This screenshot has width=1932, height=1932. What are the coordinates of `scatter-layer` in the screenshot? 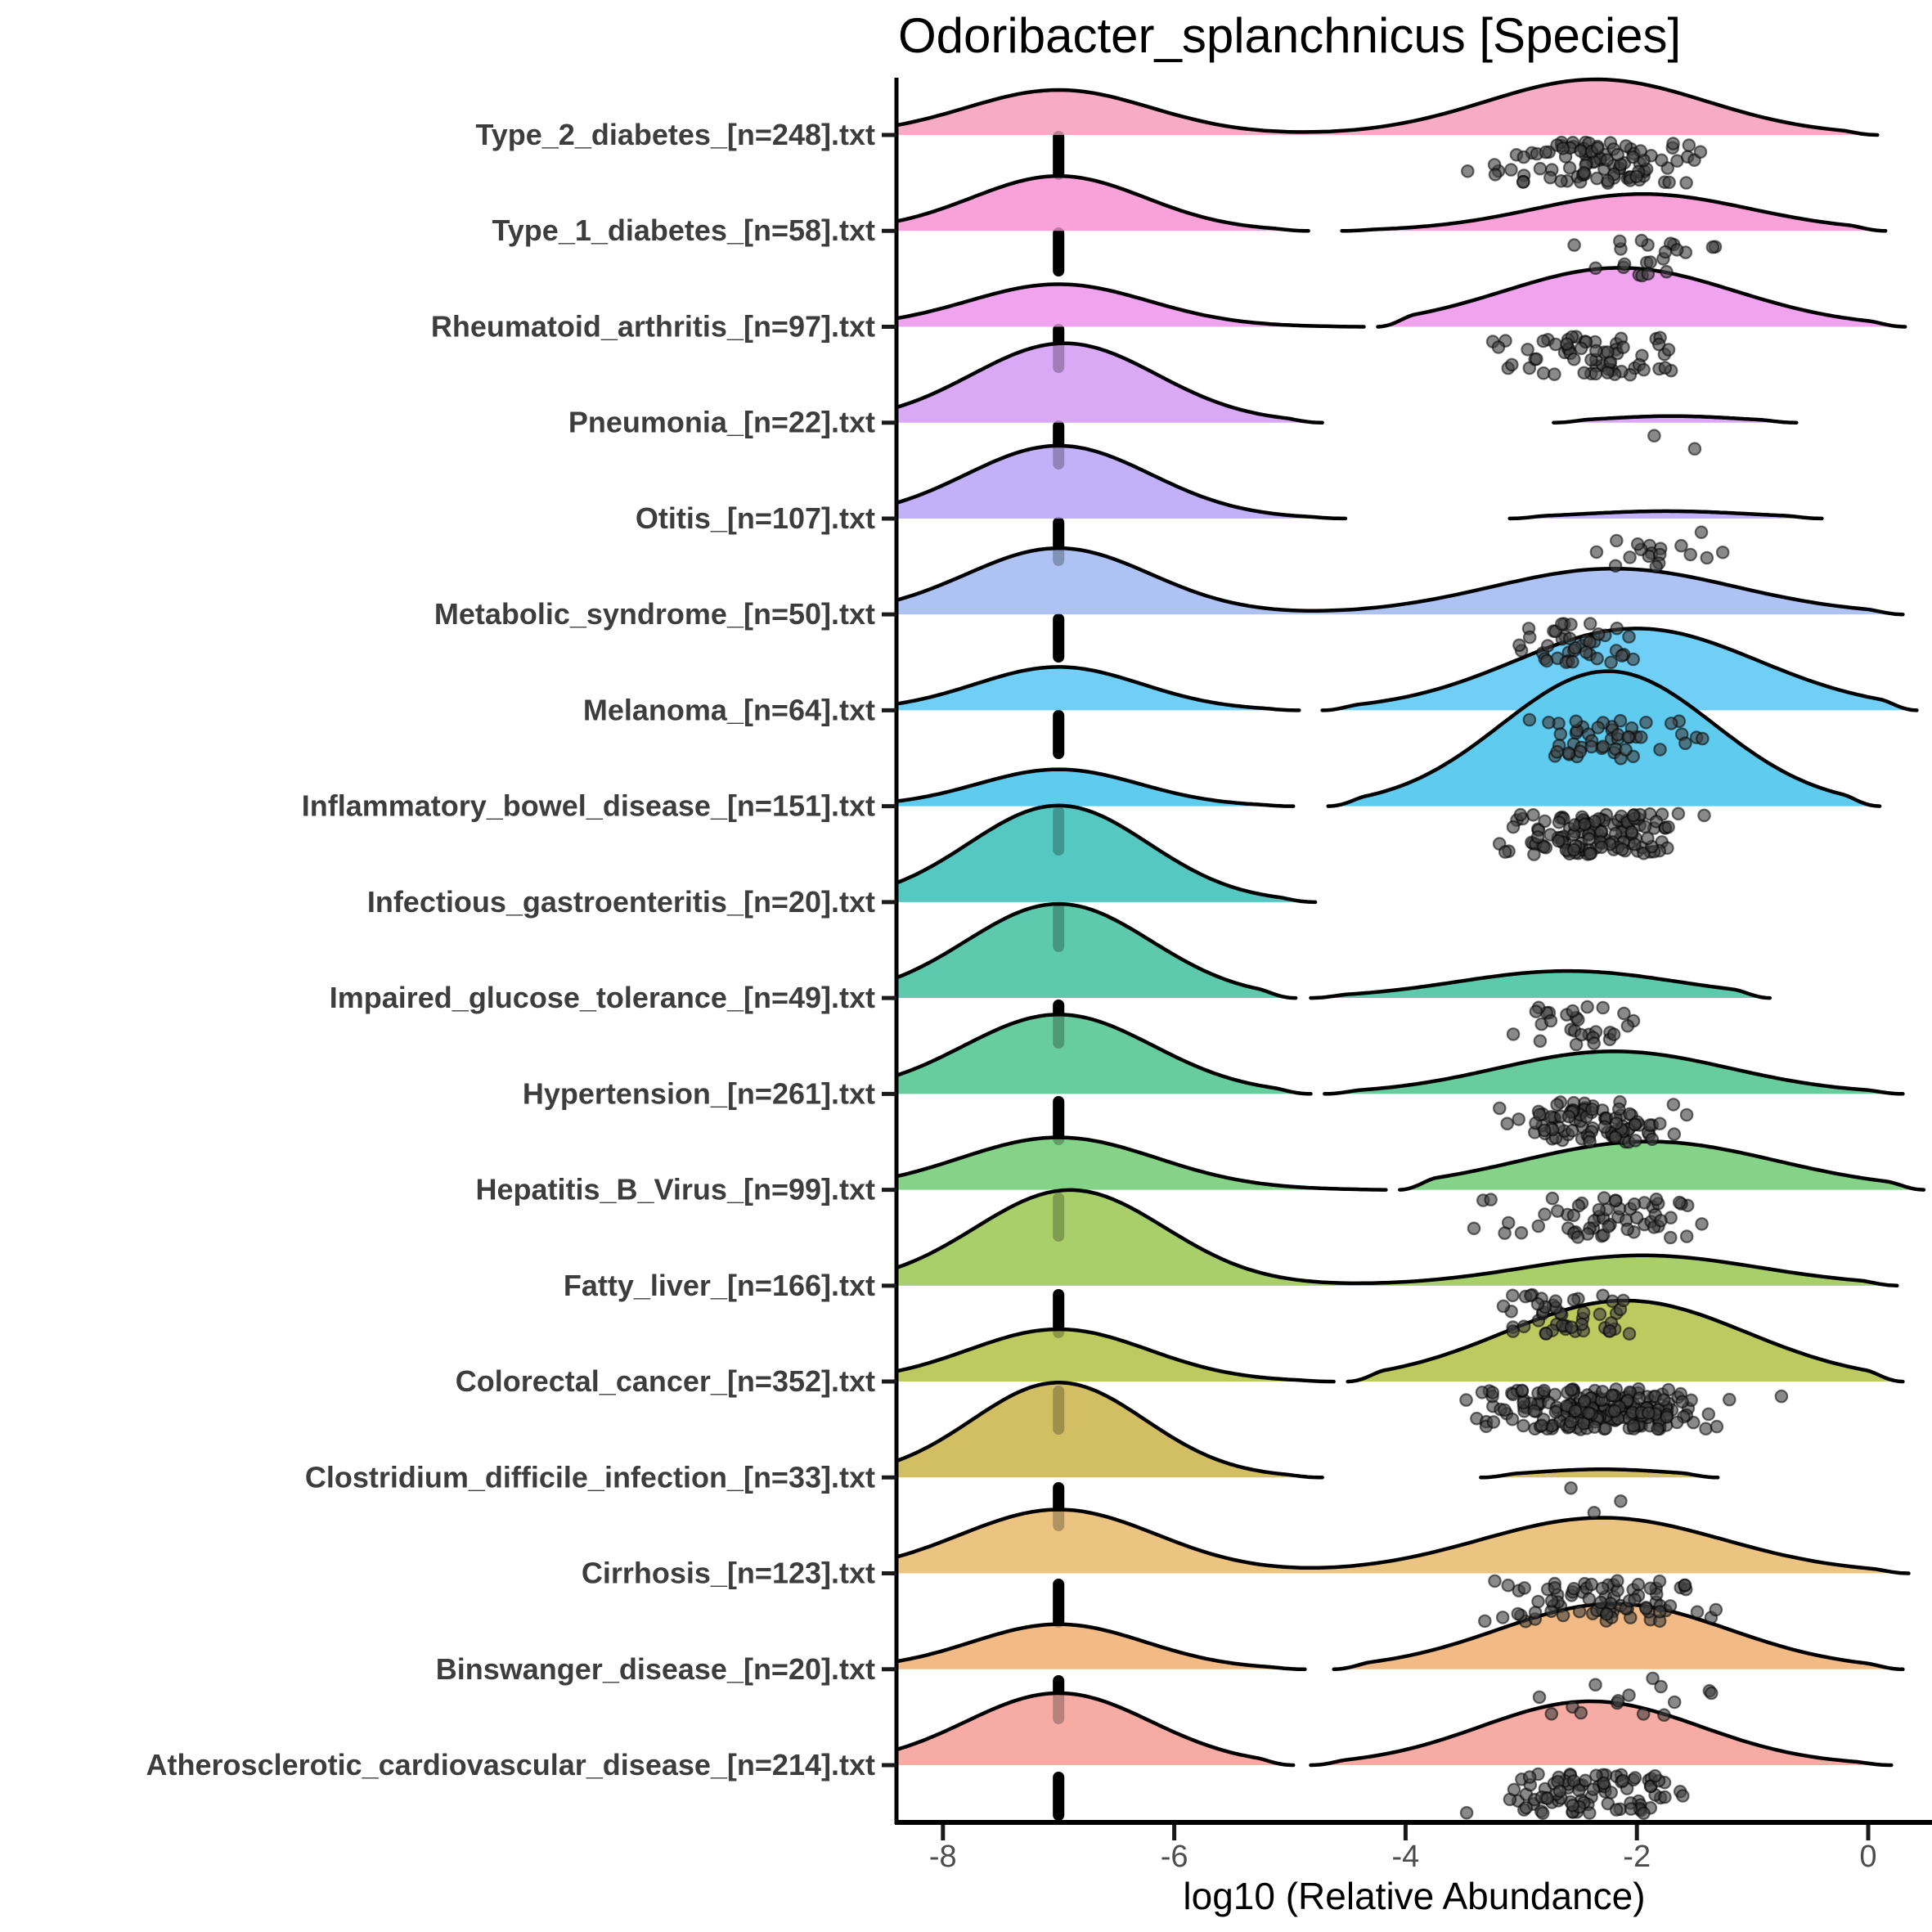 It's located at (1624, 978).